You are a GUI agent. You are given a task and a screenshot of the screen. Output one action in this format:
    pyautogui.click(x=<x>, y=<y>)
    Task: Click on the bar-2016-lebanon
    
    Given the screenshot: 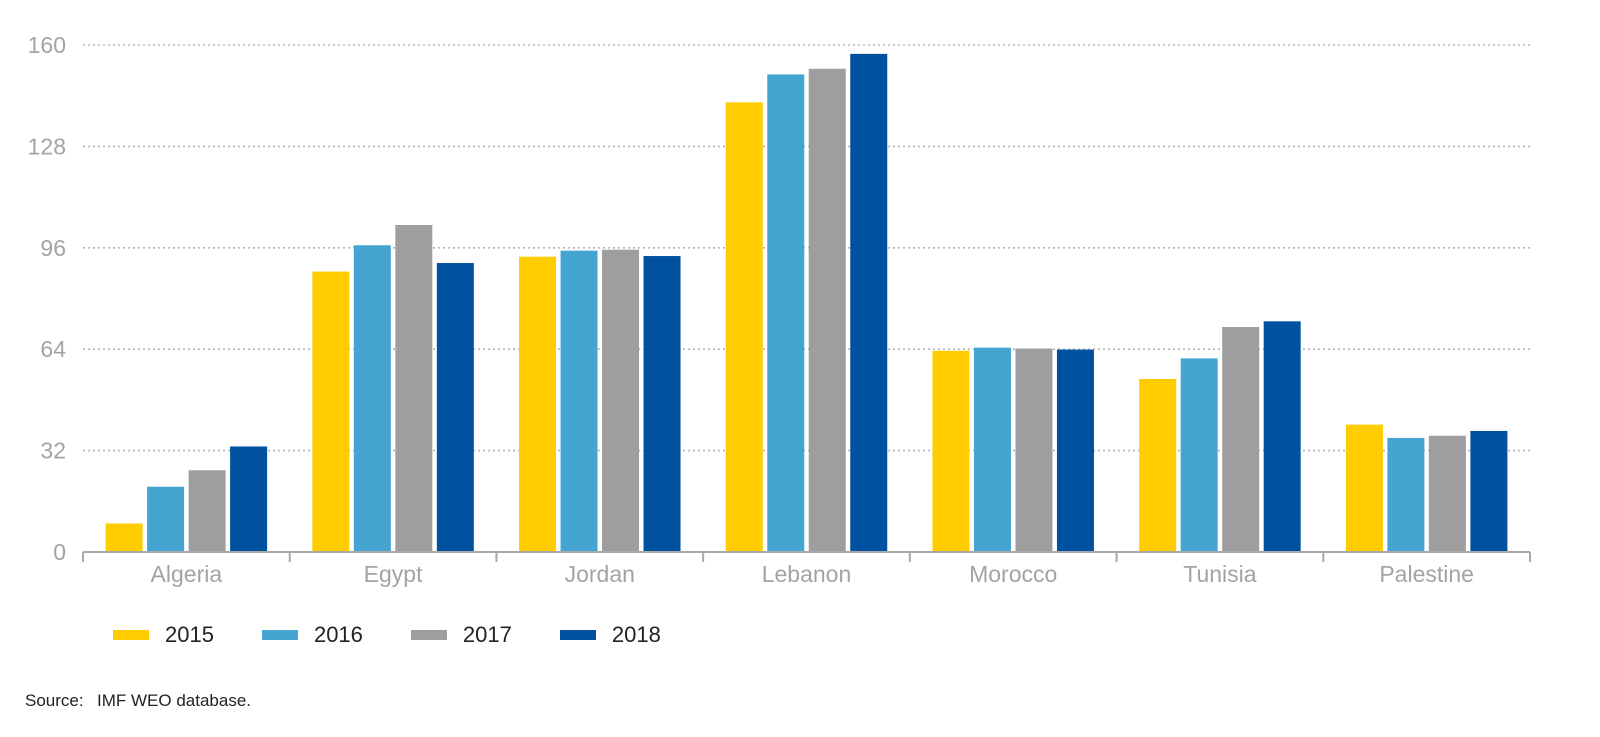 What is the action you would take?
    pyautogui.click(x=786, y=313)
    